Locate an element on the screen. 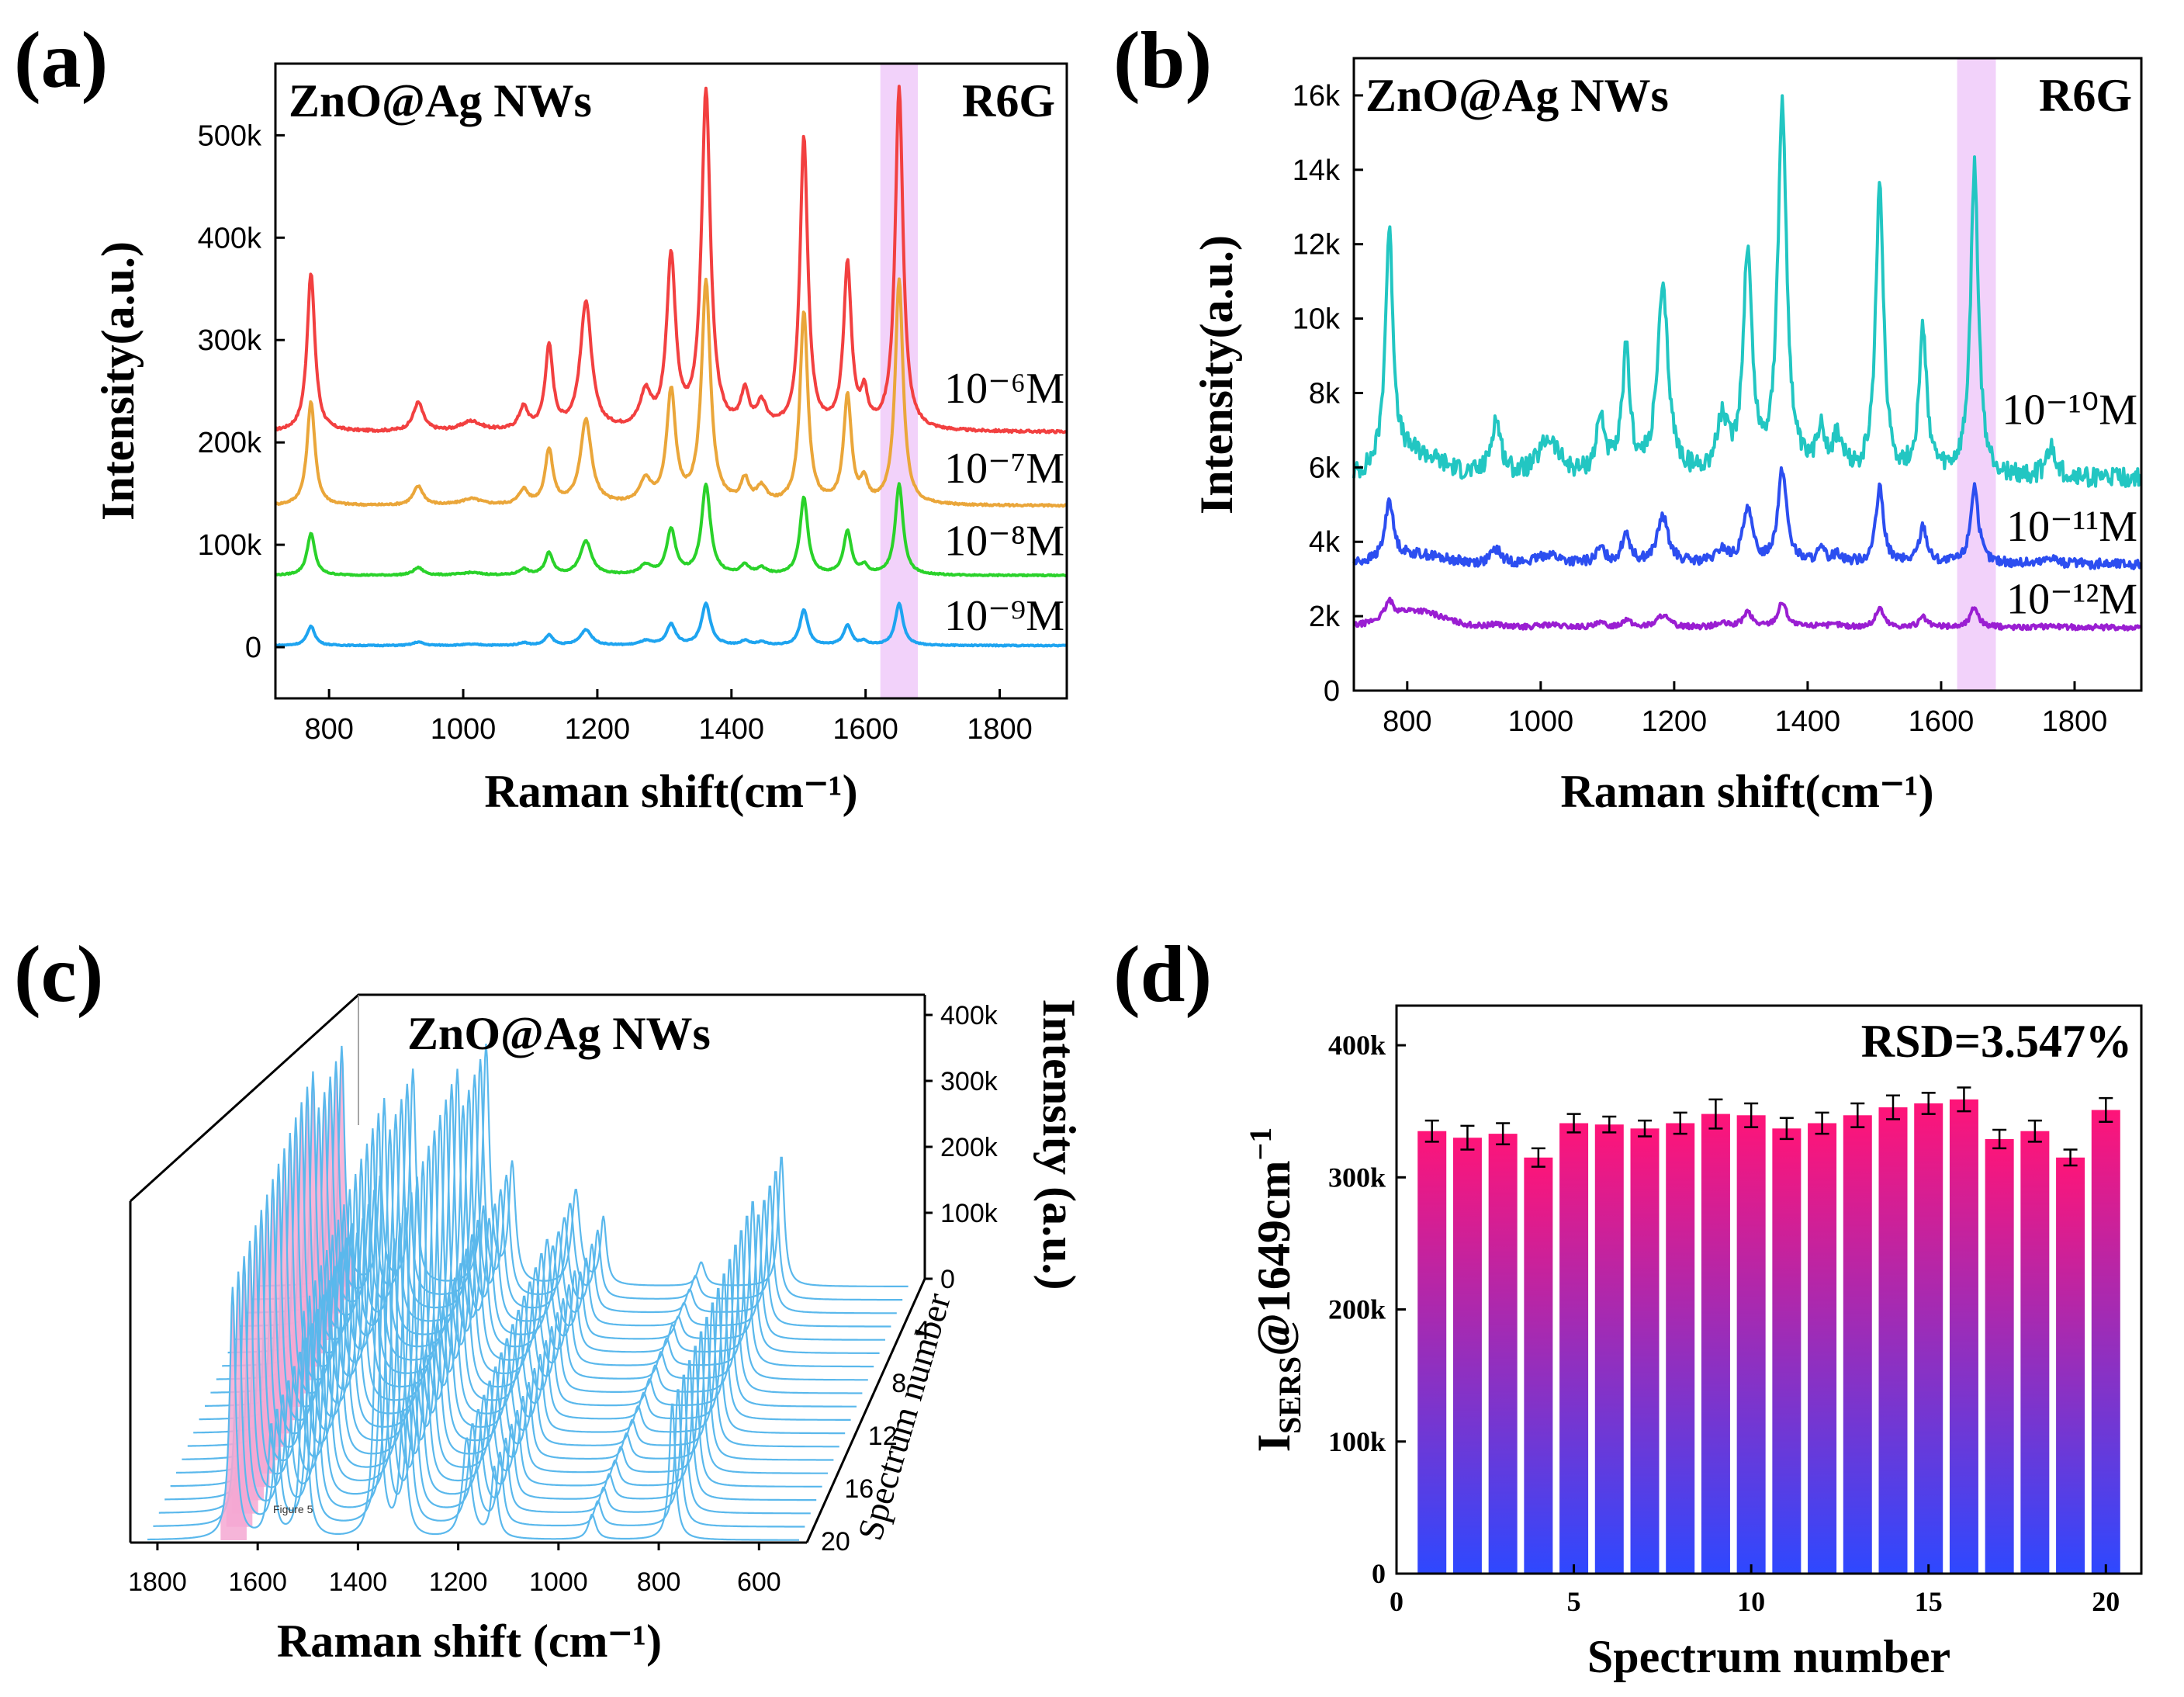 The width and height of the screenshot is (2184, 1697). a-ytick-label-0: 0 is located at coordinates (253, 648).